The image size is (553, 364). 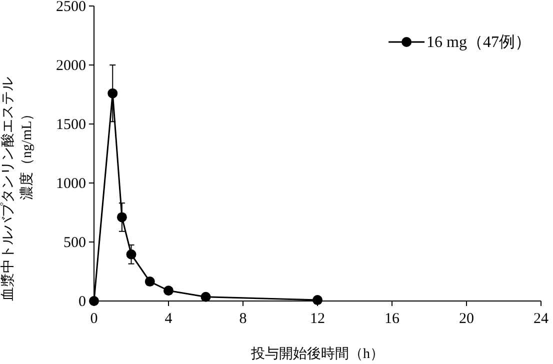 What do you see at coordinates (392, 319) in the screenshot?
I see `x-tick-label: 16` at bounding box center [392, 319].